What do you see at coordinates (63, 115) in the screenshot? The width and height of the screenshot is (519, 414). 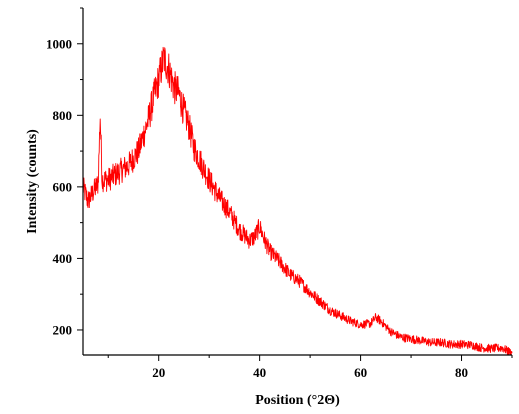 I see `y-tick-label: 800` at bounding box center [63, 115].